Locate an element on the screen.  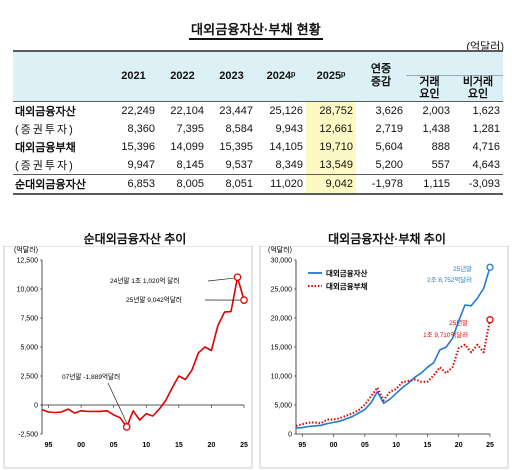
table-cell: 9,947 is located at coordinates (141, 164).